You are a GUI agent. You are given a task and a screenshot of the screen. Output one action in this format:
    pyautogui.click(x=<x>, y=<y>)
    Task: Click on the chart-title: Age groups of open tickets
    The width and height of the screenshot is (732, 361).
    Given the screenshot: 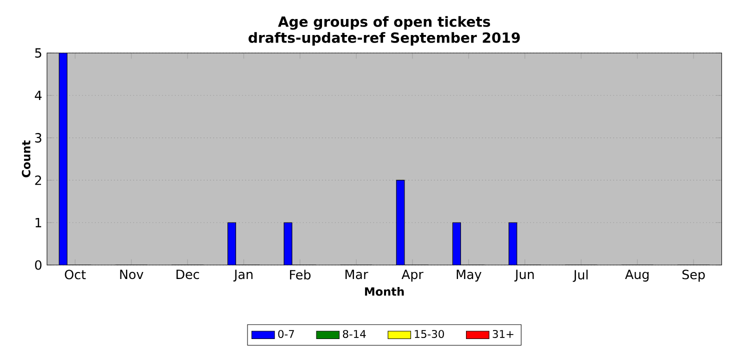 What is the action you would take?
    pyautogui.click(x=384, y=23)
    